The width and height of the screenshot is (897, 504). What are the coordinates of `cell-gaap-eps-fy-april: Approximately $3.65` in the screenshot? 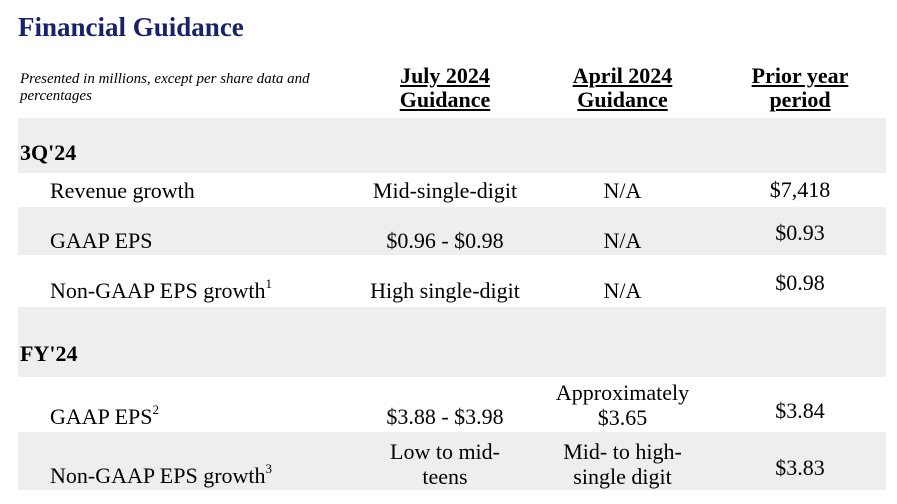 It's located at (622, 405).